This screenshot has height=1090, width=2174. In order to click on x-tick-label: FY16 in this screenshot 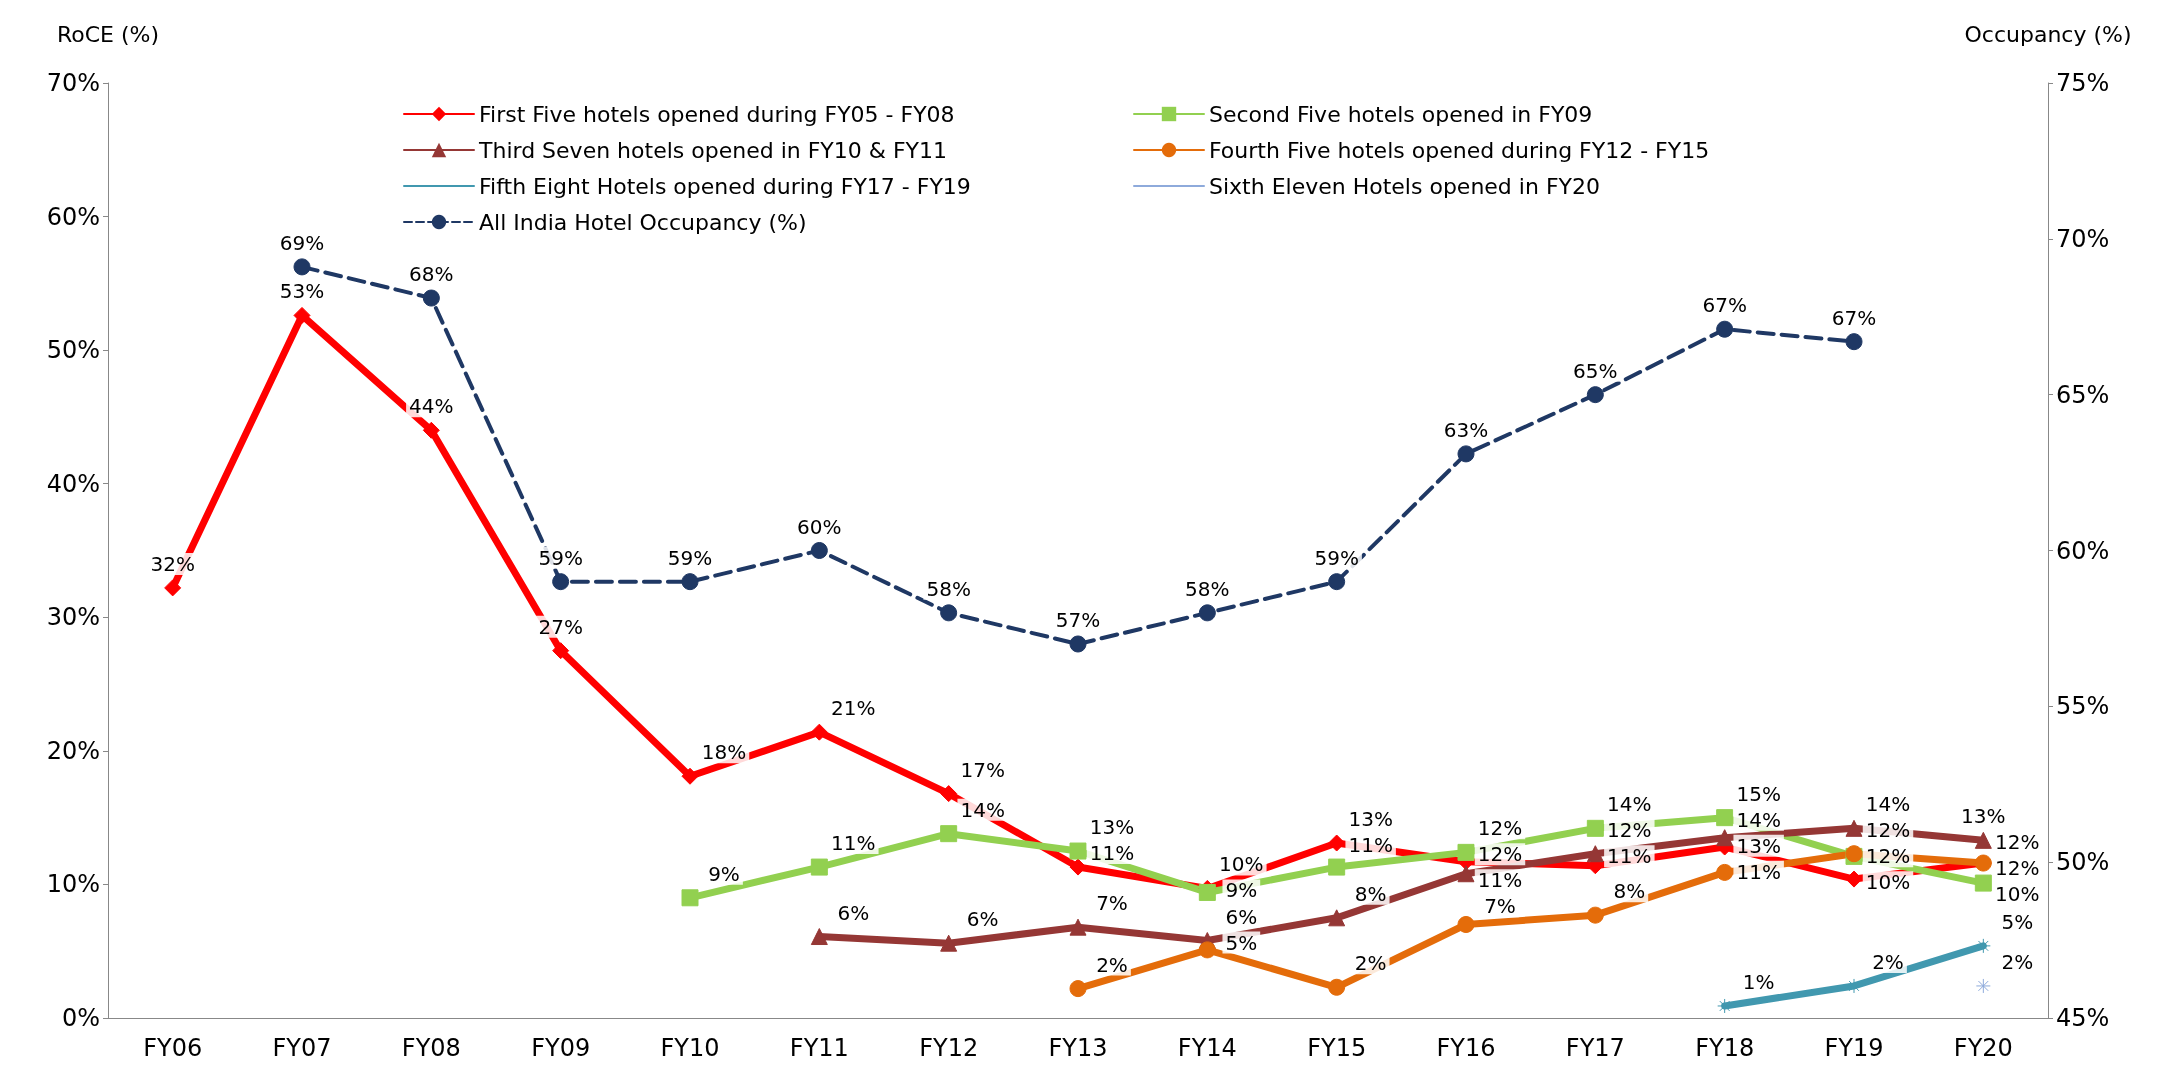, I will do `click(1466, 1048)`.